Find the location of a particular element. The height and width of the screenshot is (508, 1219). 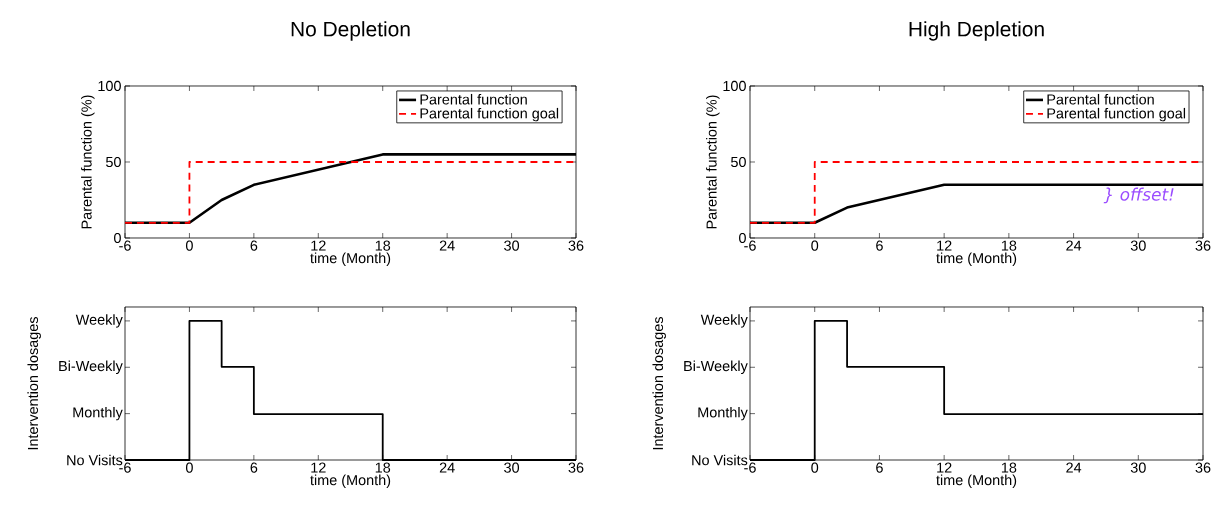

annotation: } offset! is located at coordinates (1138, 195).